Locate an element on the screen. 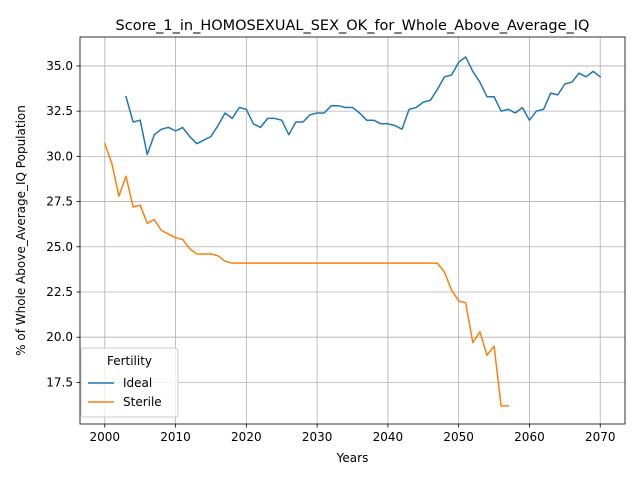  x-tick-label: 2070 is located at coordinates (600, 437).